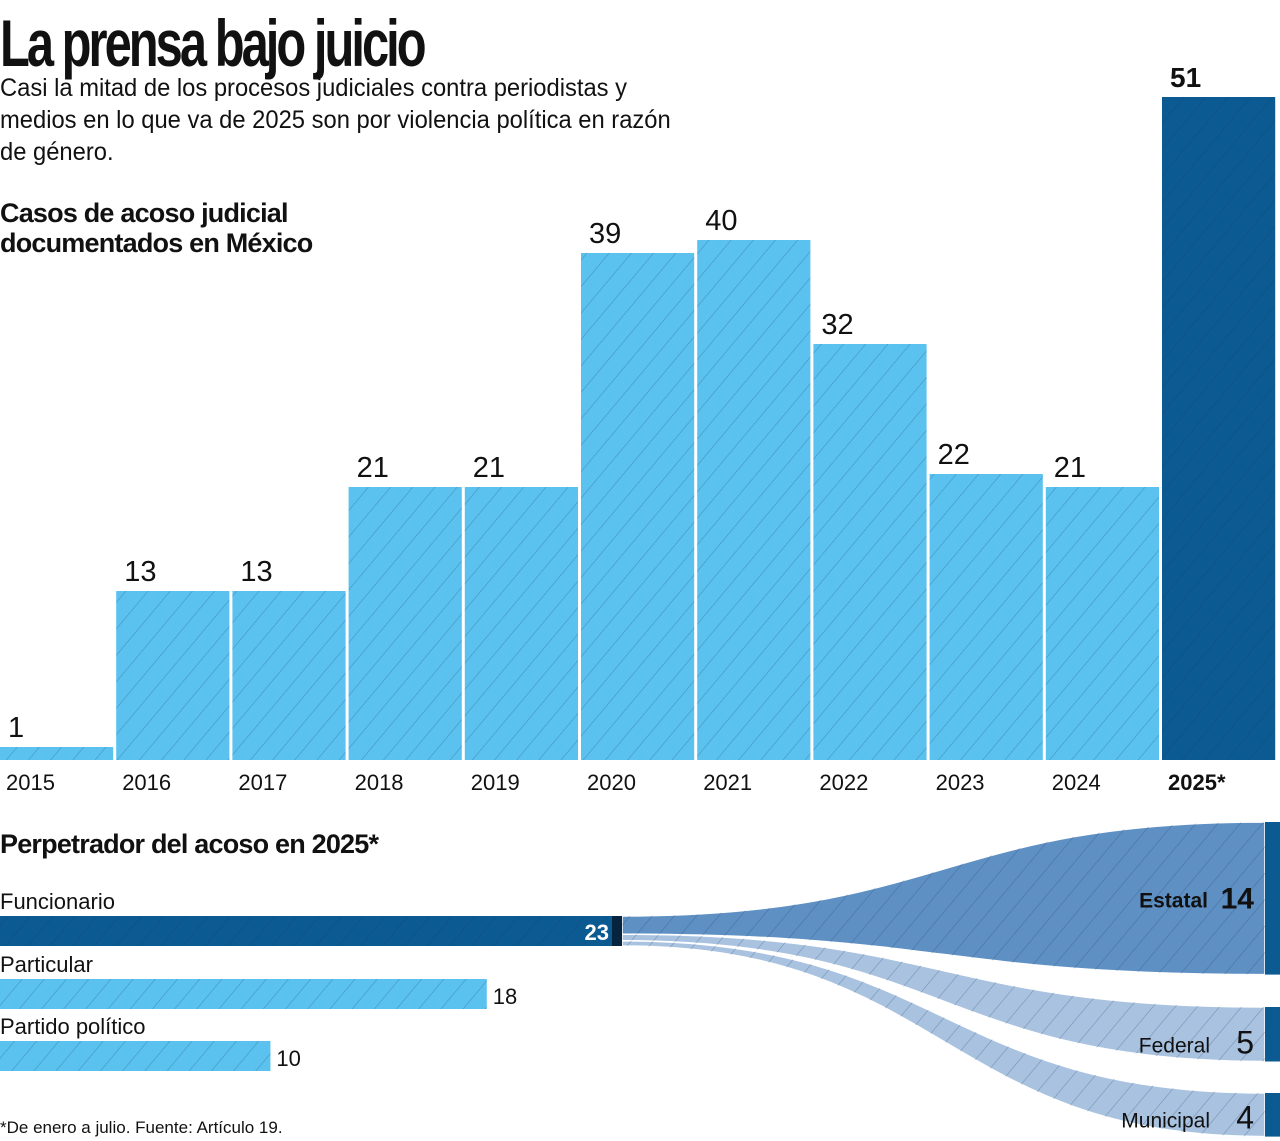  What do you see at coordinates (1272, 1034) in the screenshot?
I see `target-cap-federal` at bounding box center [1272, 1034].